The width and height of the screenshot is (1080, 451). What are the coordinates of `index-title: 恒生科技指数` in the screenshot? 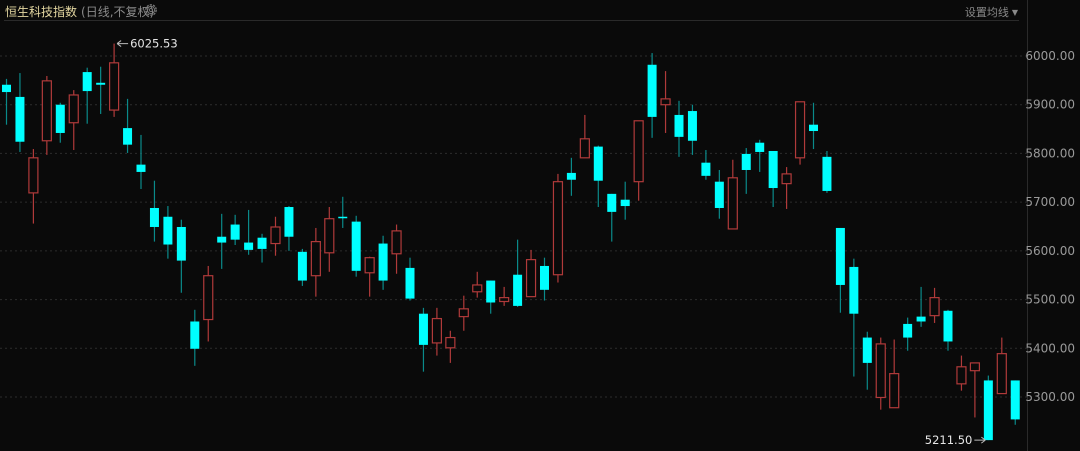 It's located at (41, 12).